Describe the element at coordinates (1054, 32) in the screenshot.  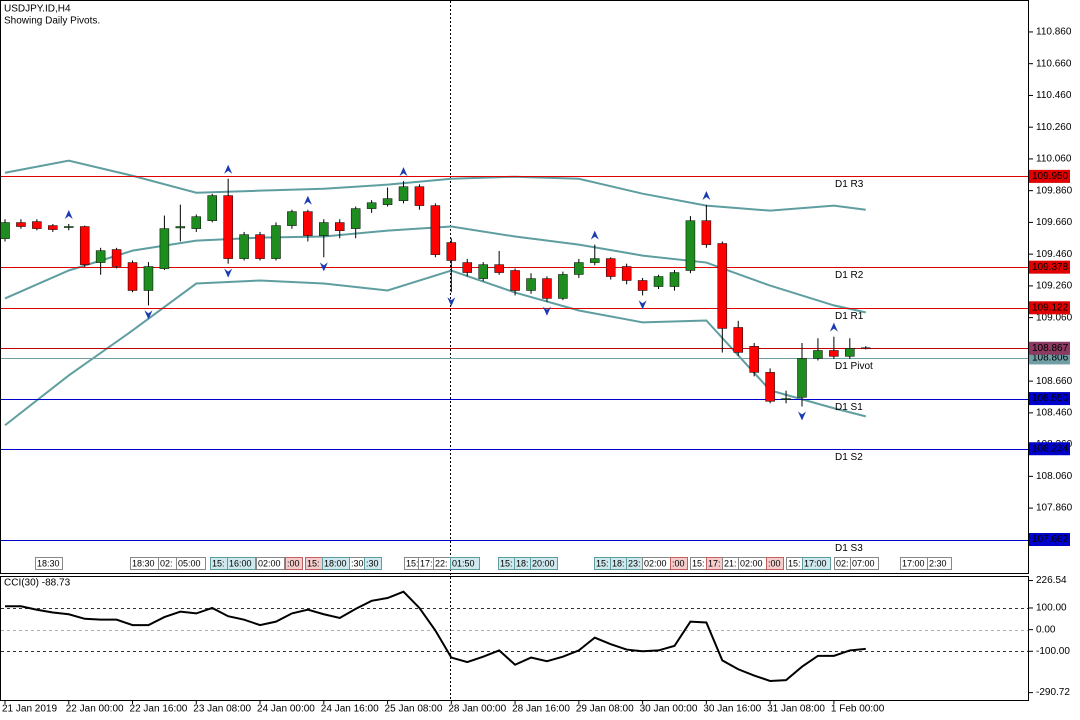
I see `y-tick-label: 110.860` at that location.